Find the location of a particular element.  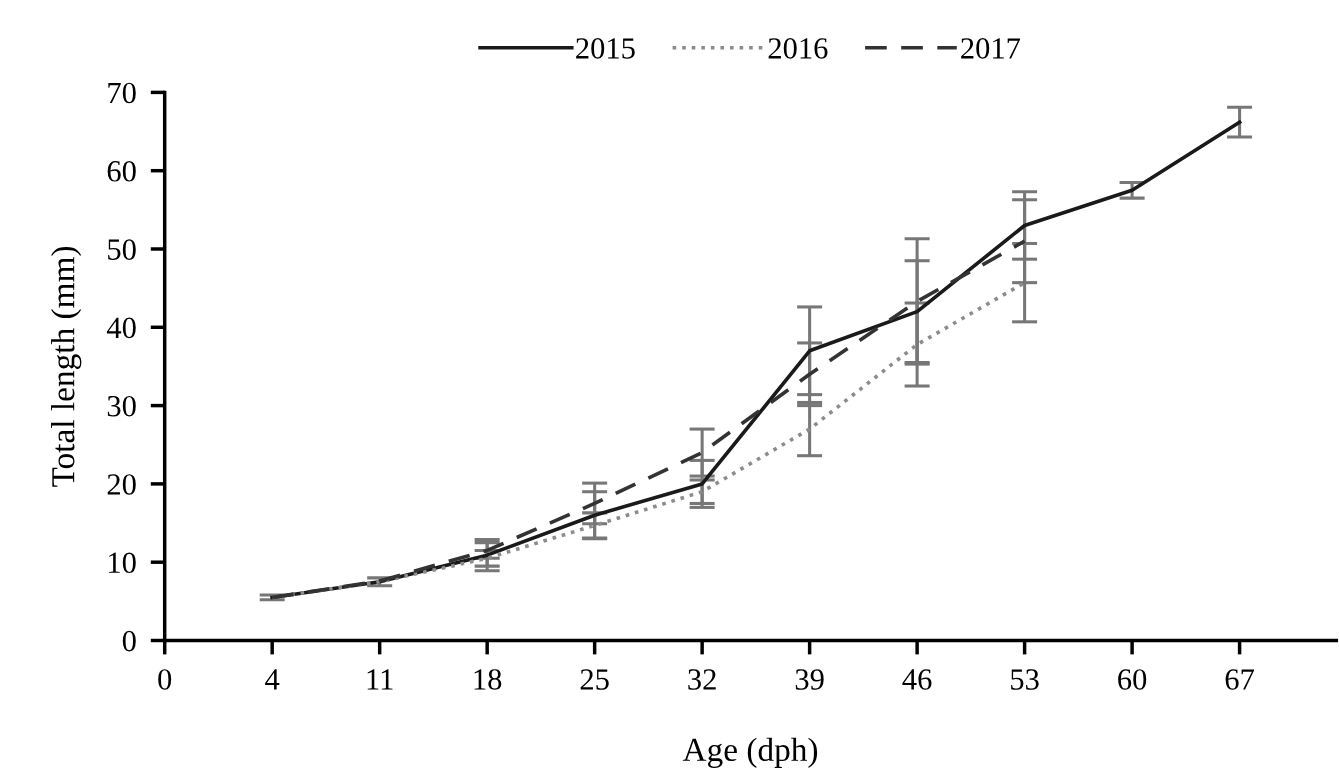

legend-label: 2015 is located at coordinates (605, 48).